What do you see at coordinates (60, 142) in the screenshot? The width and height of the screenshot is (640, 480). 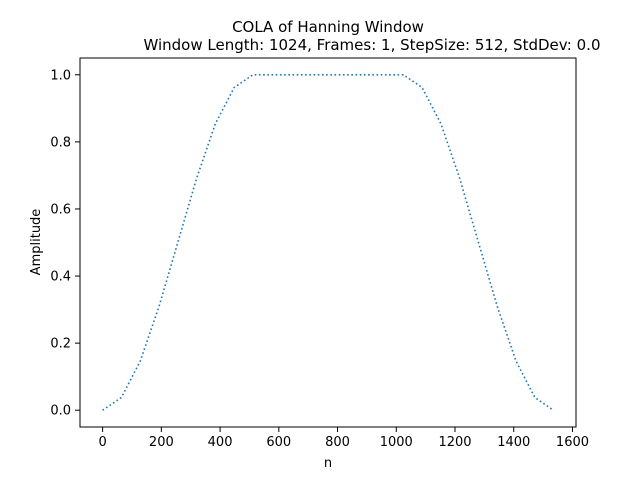 I see `y-tick-label: 0.8` at bounding box center [60, 142].